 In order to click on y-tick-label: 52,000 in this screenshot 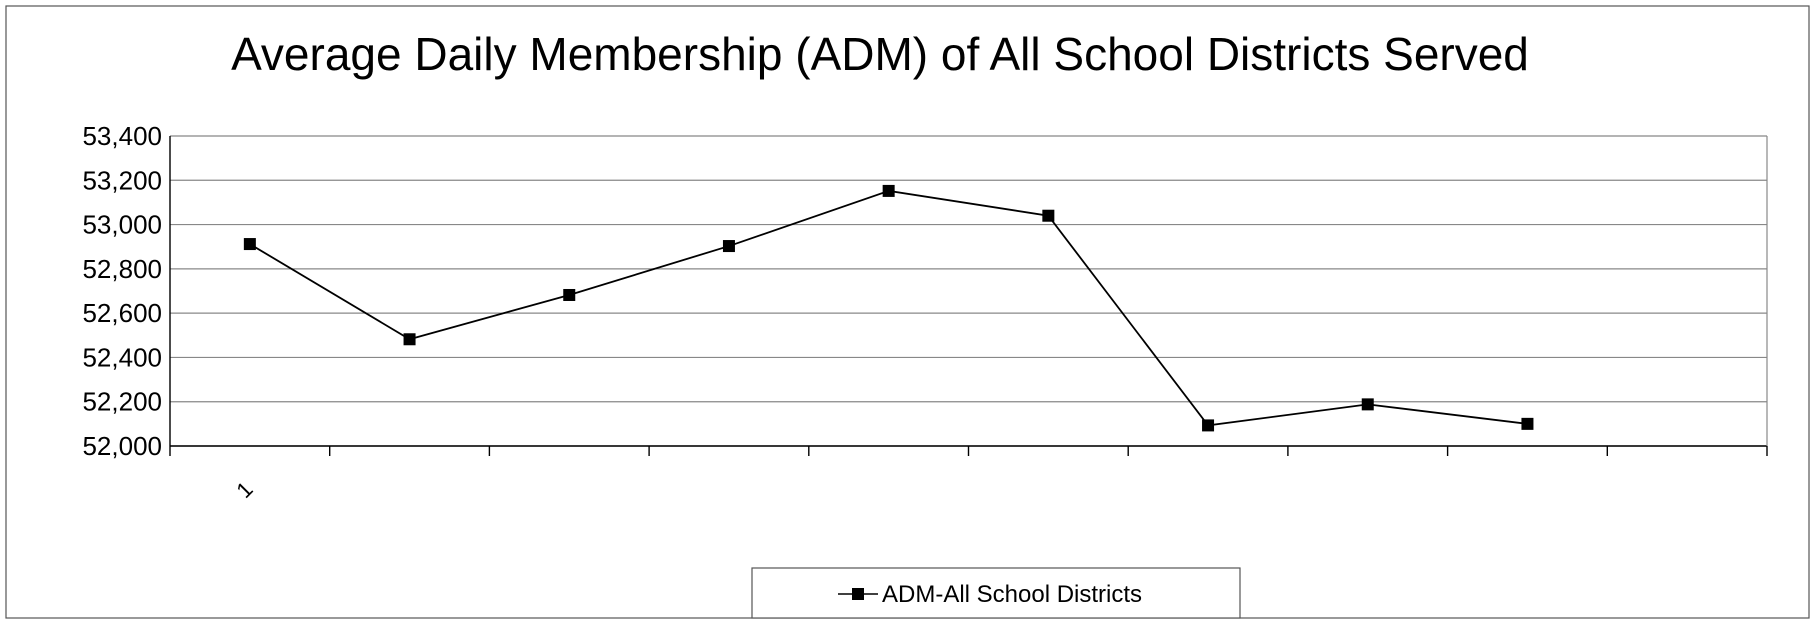, I will do `click(122, 446)`.